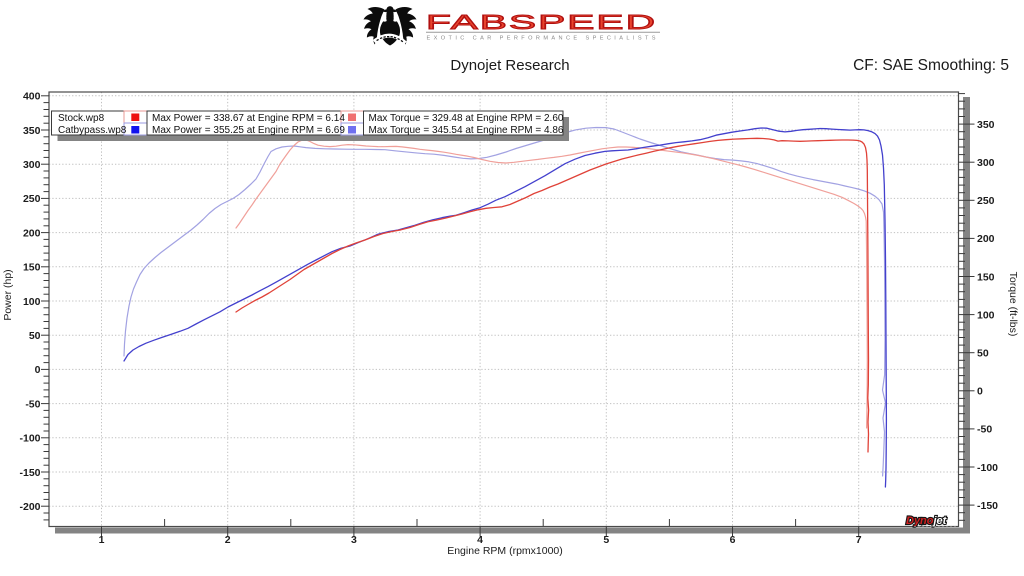  I want to click on svg-text: 6, so click(733, 540).